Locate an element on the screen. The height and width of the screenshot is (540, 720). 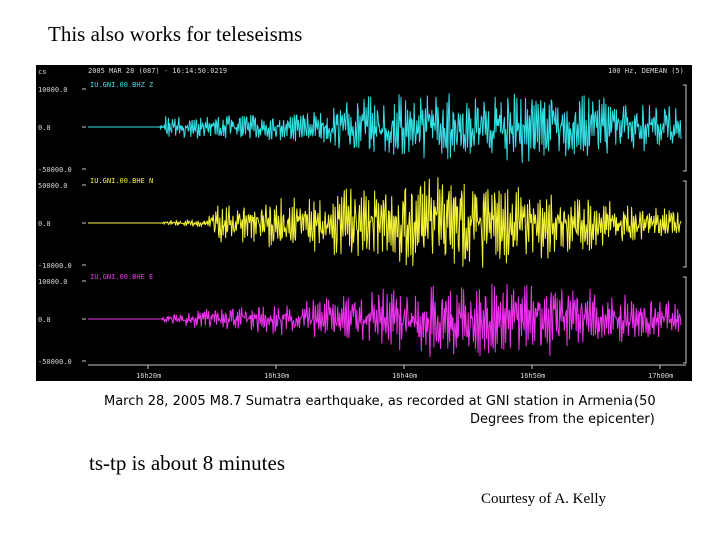
credit-line: Courtesy of A. Kelly is located at coordinates (543, 499).